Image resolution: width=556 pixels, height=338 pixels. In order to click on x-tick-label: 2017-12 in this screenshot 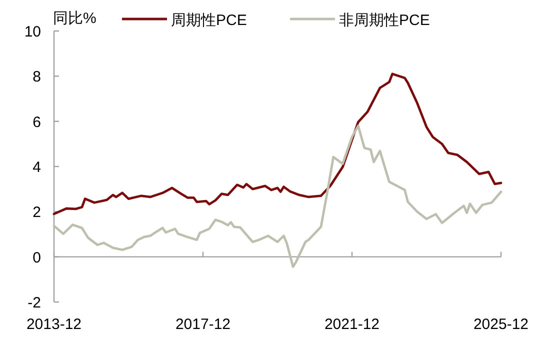, I will do `click(203, 324)`.